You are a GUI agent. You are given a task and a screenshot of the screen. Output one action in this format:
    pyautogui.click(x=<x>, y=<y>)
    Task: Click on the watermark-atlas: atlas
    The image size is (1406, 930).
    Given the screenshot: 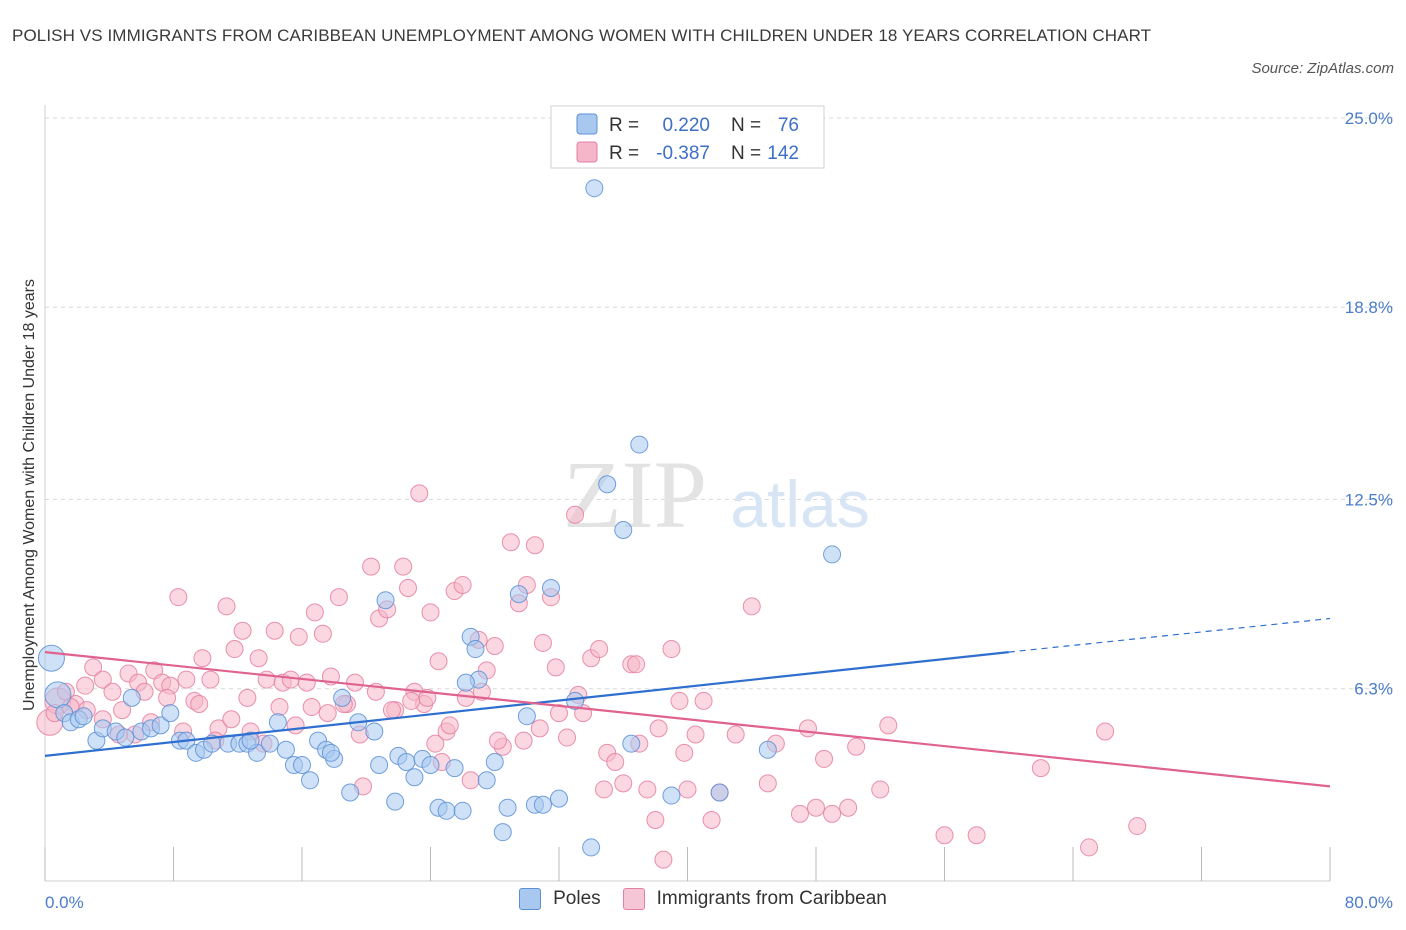 What is the action you would take?
    pyautogui.click(x=799, y=504)
    